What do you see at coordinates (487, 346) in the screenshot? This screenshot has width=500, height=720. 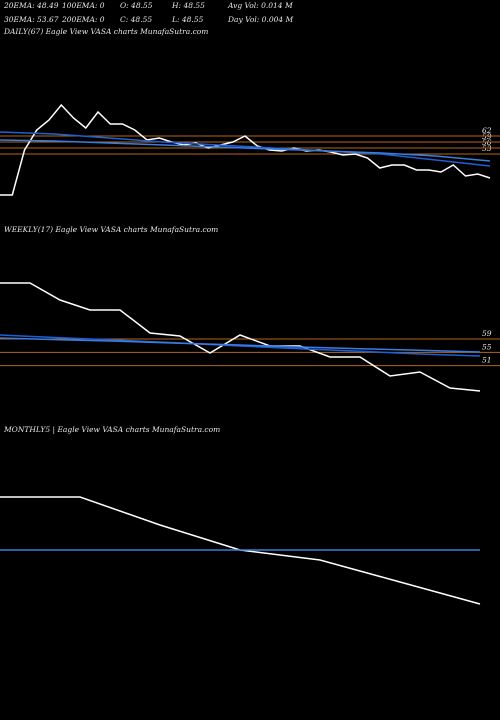 I see `y-tick-label: 55` at bounding box center [487, 346].